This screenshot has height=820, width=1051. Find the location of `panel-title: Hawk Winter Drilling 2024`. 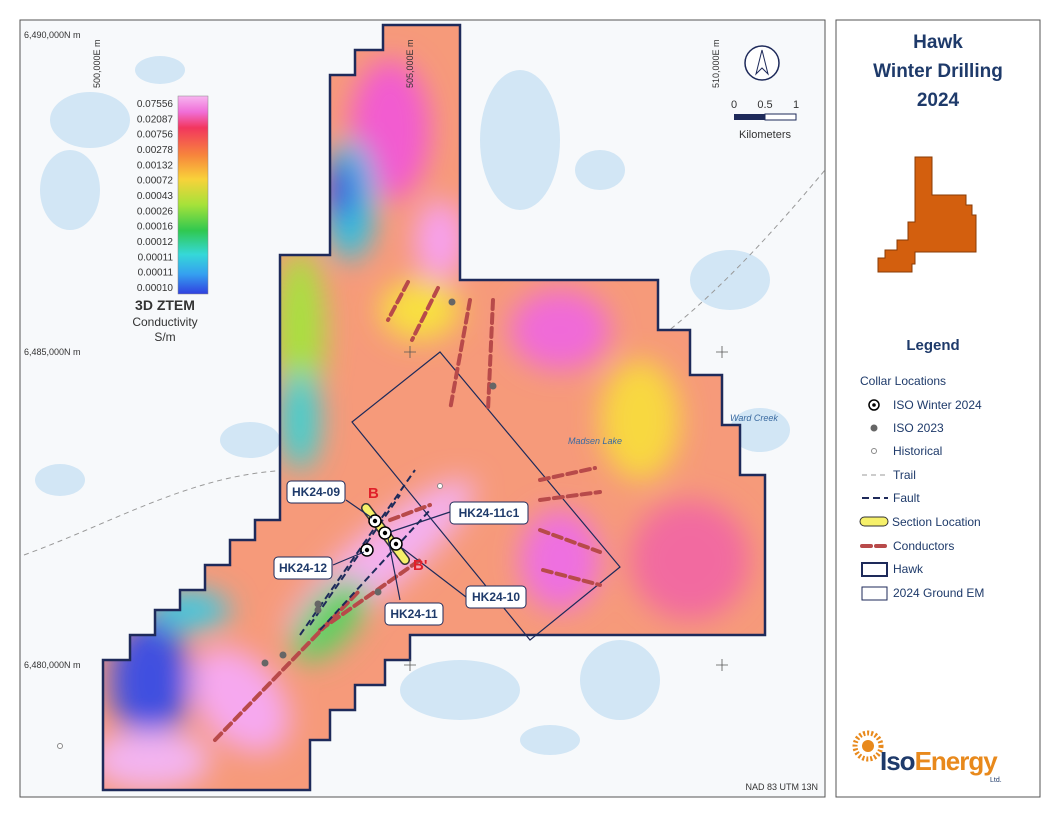

panel-title: Hawk Winter Drilling 2024 is located at coordinates (938, 71).